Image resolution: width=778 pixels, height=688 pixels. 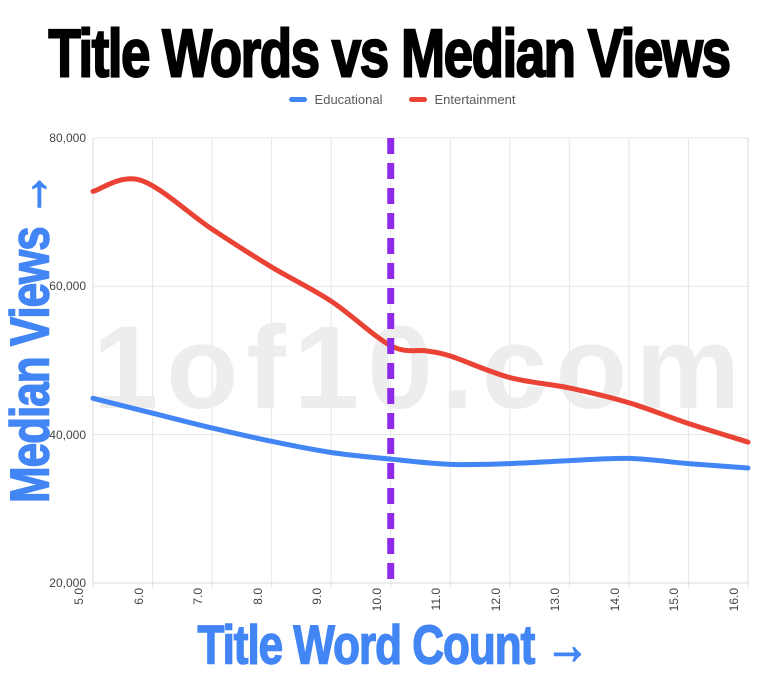 I want to click on x-axis-title: Title Word Count →, so click(x=393, y=645).